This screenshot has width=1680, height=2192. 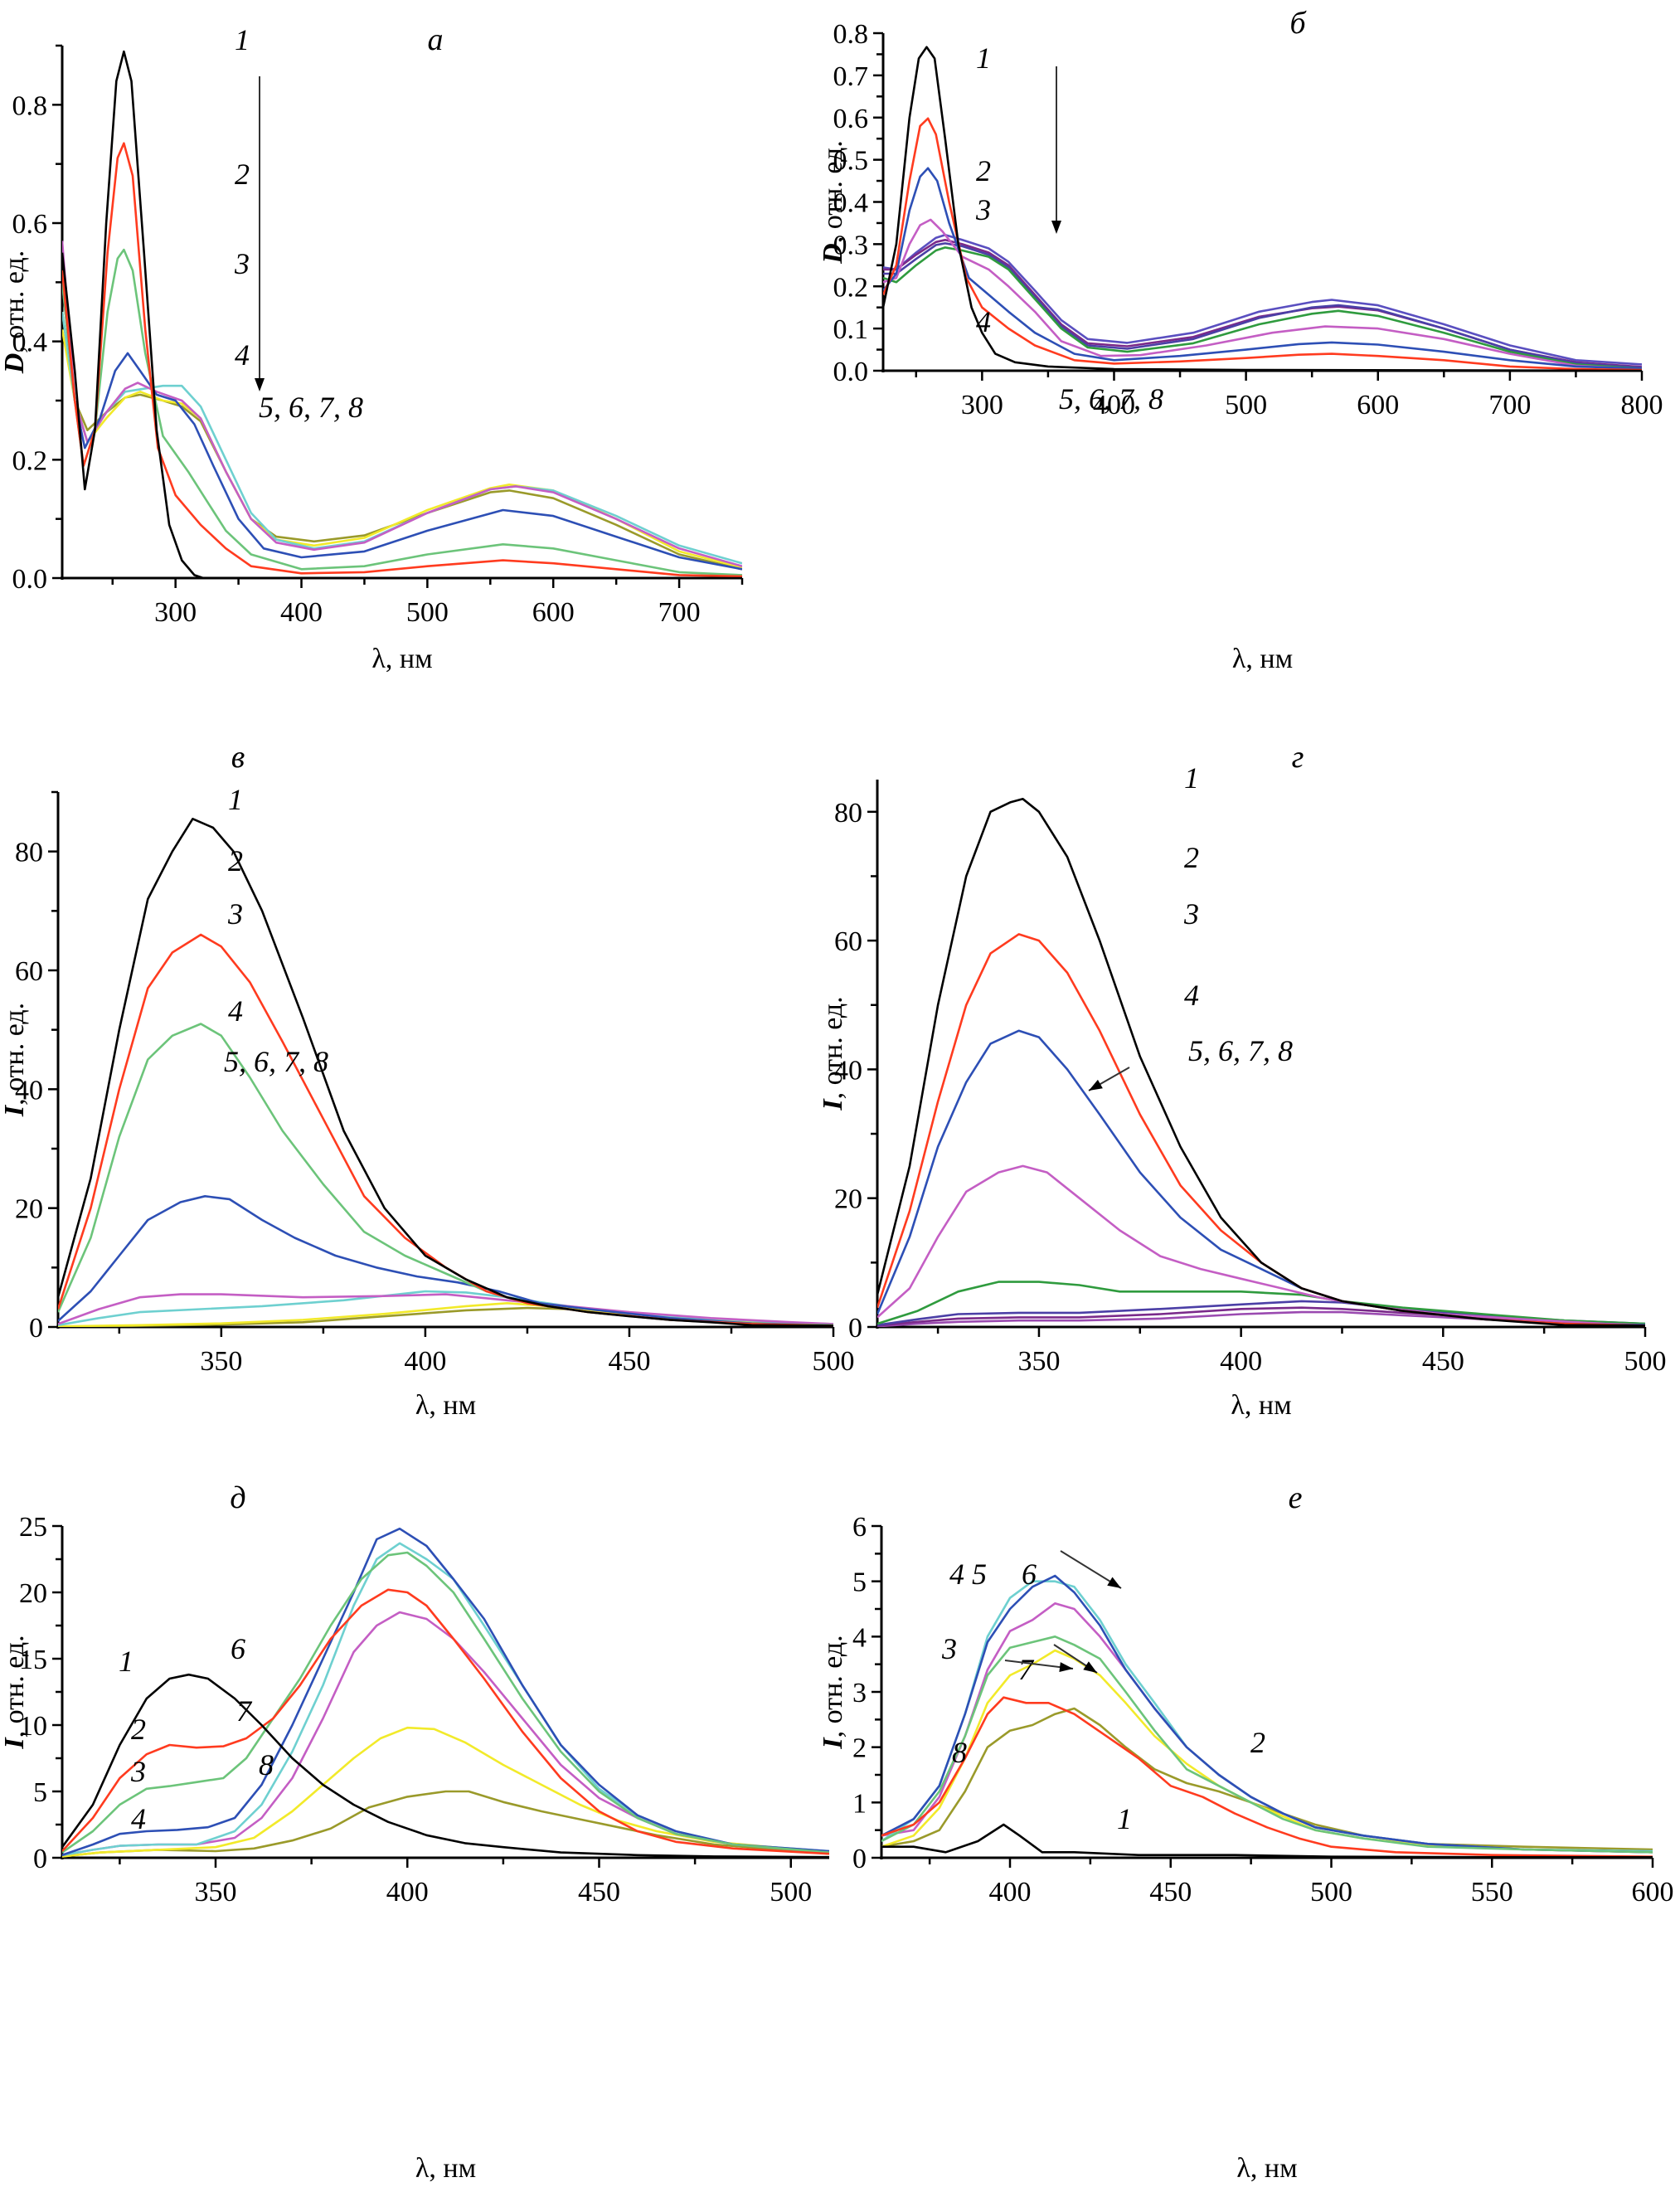 I want to click on y-tick-label: 6, so click(x=859, y=1527).